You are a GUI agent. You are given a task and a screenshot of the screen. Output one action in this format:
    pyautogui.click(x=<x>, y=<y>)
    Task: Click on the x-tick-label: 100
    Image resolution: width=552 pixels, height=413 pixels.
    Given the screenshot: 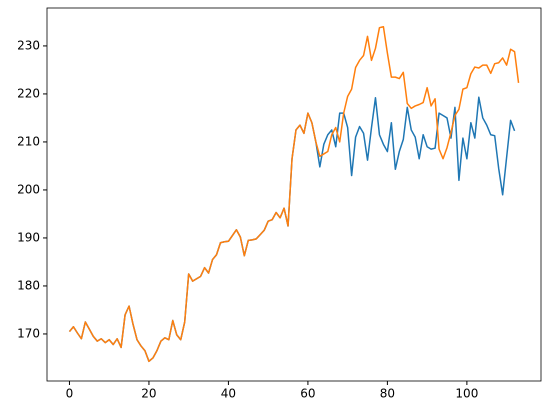 What is the action you would take?
    pyautogui.click(x=466, y=394)
    